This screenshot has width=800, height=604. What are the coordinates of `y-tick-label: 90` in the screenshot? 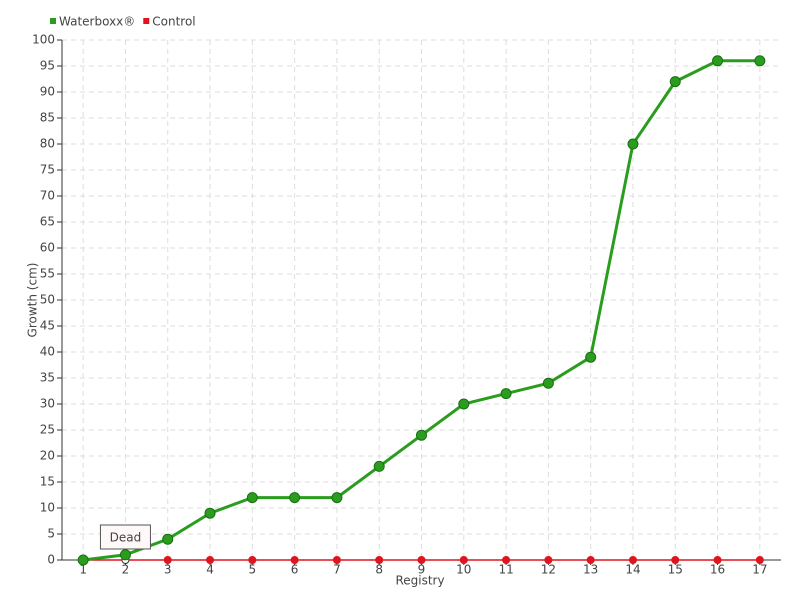 It's located at (47, 92).